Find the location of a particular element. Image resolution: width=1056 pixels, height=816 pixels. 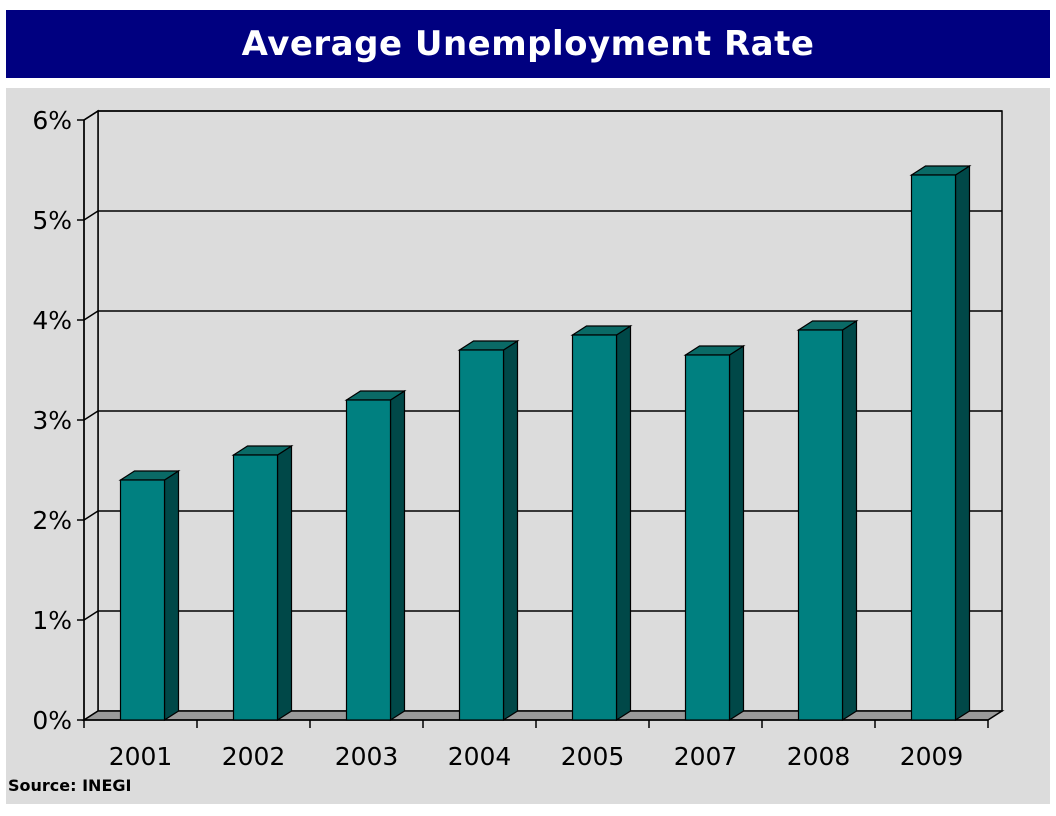

y-tick-label: 1% is located at coordinates (52, 620).